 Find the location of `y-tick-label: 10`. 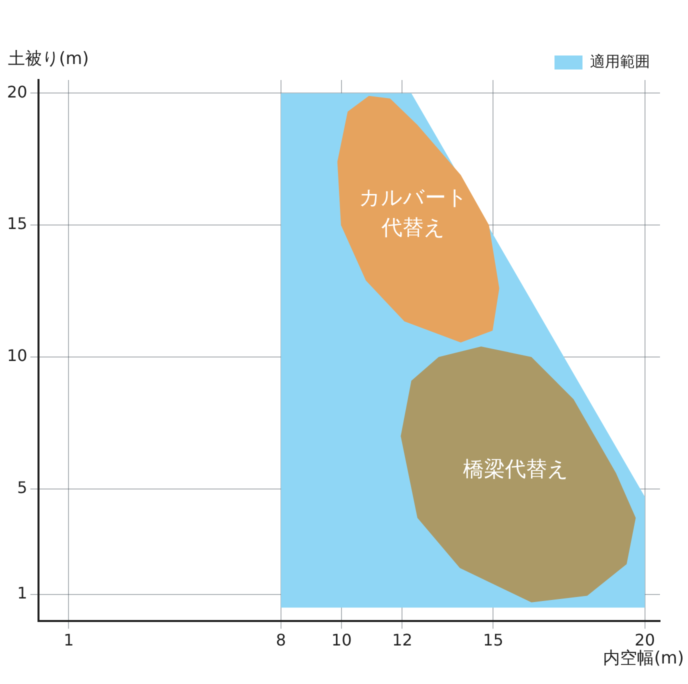

y-tick-label: 10 is located at coordinates (17, 356).